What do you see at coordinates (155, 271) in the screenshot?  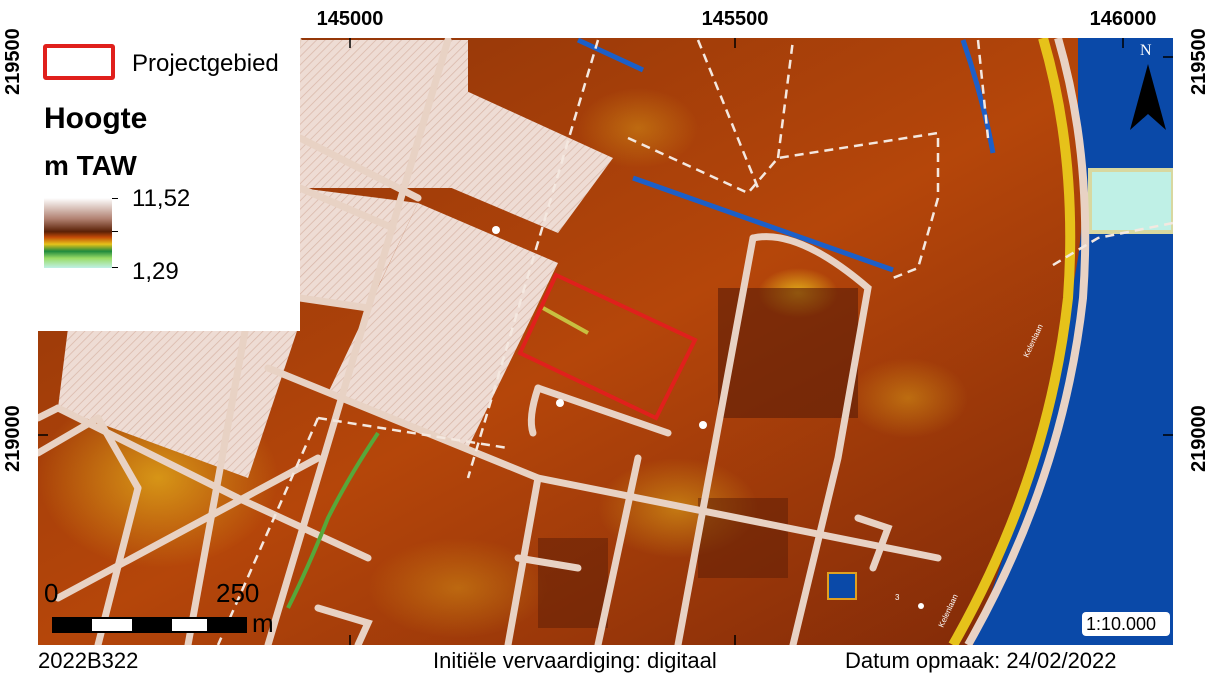 I see `legend-min-value: 1,29` at bounding box center [155, 271].